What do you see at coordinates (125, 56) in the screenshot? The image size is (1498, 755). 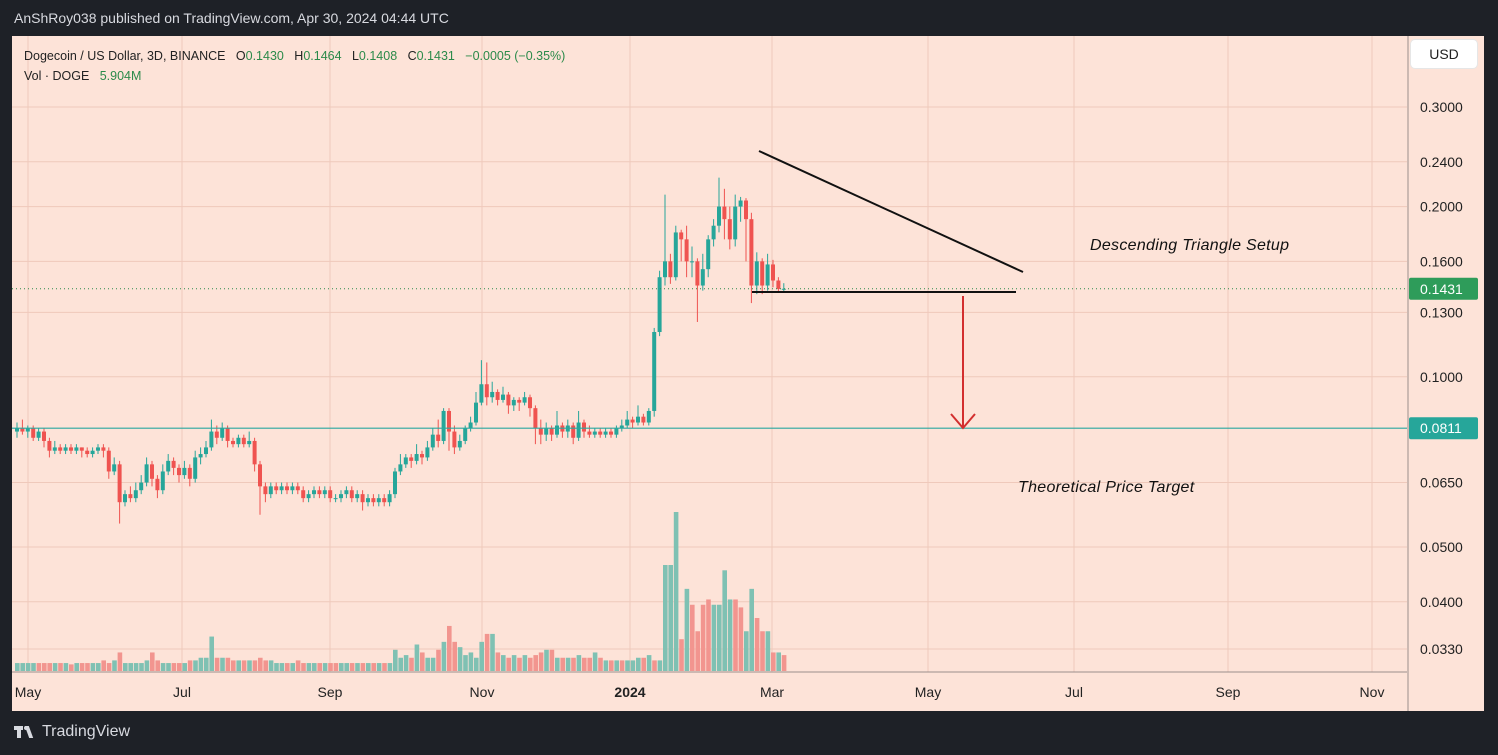 I see `symbol-label: Dogecoin / US Dollar, 3D, BINANCE` at bounding box center [125, 56].